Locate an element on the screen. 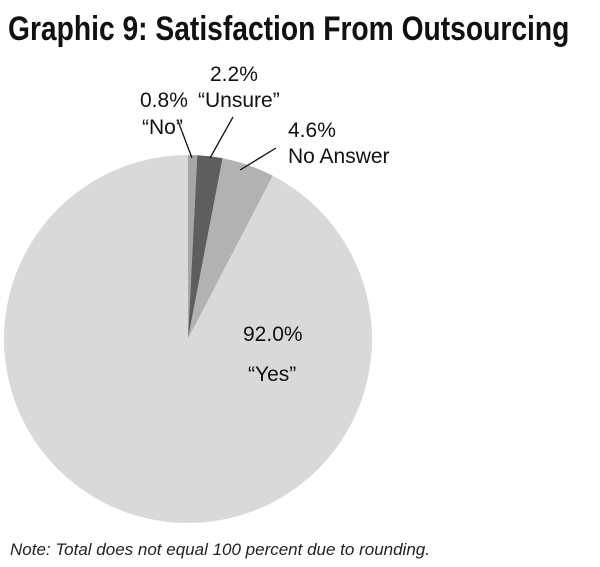 The height and width of the screenshot is (567, 600). unsure-value-label: 2.2% is located at coordinates (234, 74).